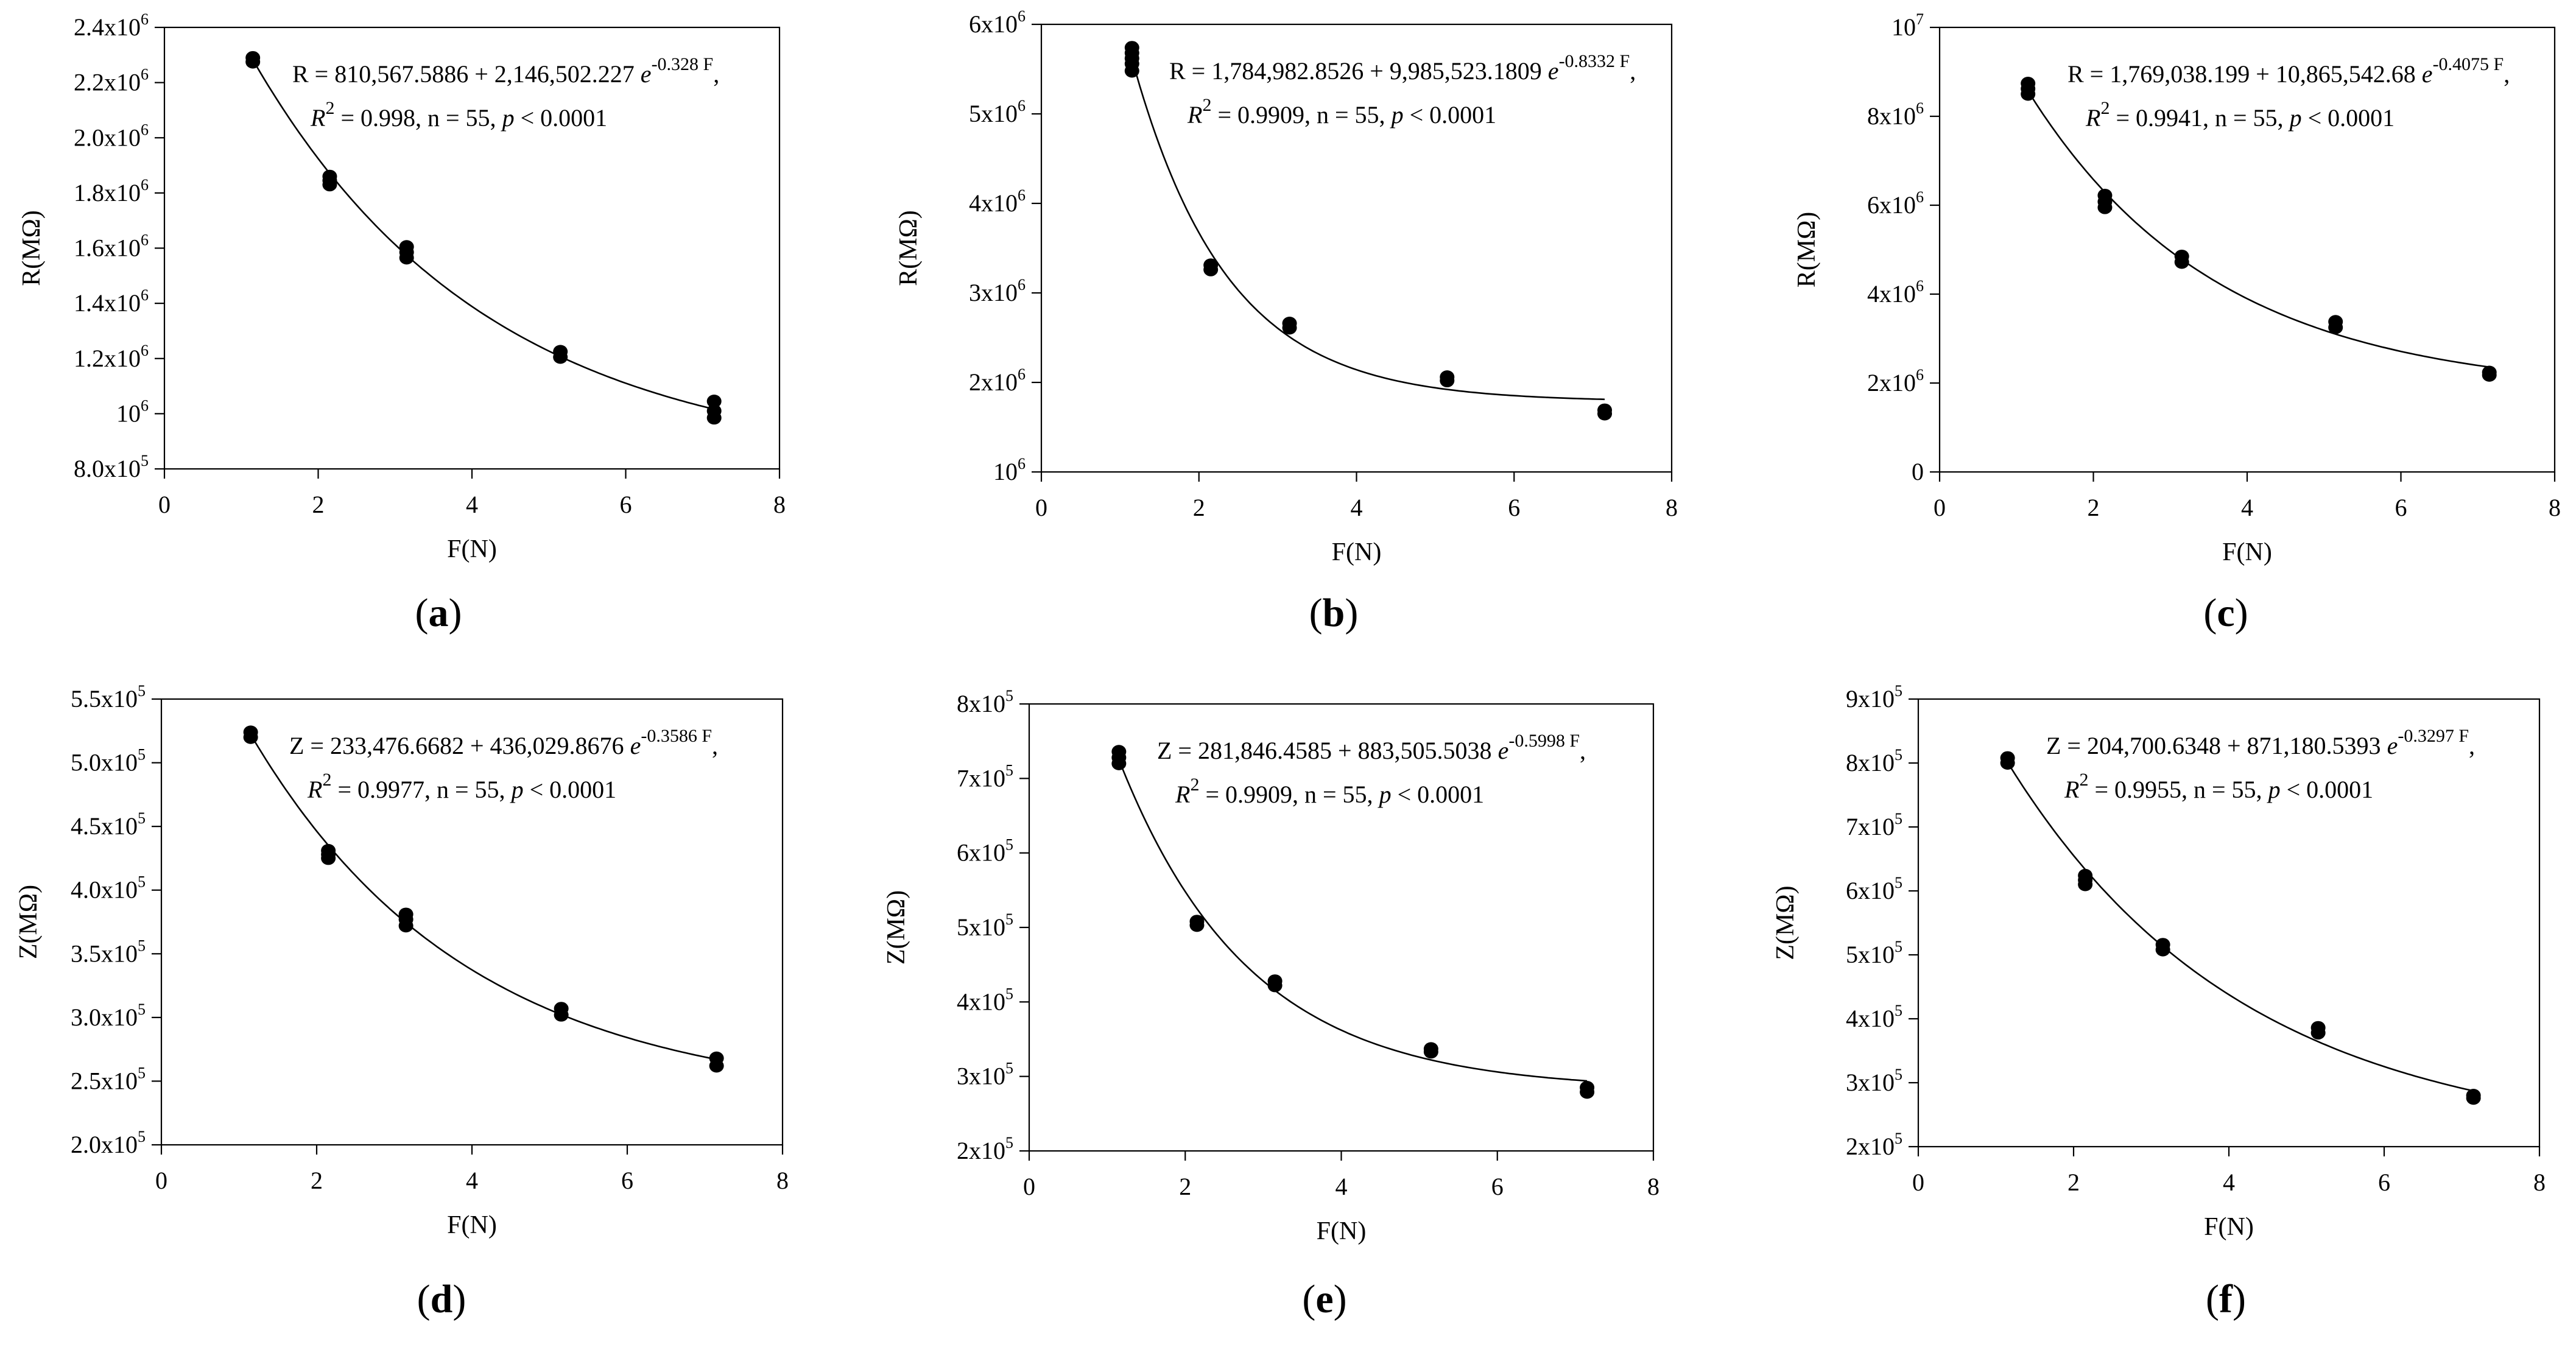  What do you see at coordinates (1874, 1081) in the screenshot?
I see `y-tick-label: 3x10⁵` at bounding box center [1874, 1081].